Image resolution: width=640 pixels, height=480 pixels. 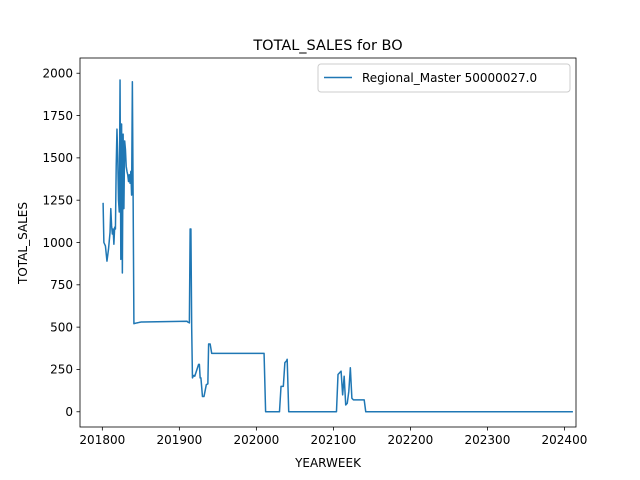 What do you see at coordinates (411, 440) in the screenshot?
I see `x-tick-label: 202200` at bounding box center [411, 440].